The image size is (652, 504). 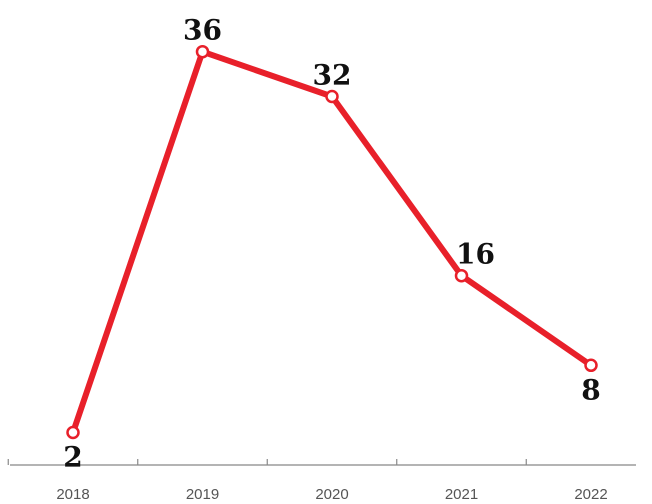 I want to click on x-axis: 2018 2019 2020 2021 2022, so click(x=321, y=481).